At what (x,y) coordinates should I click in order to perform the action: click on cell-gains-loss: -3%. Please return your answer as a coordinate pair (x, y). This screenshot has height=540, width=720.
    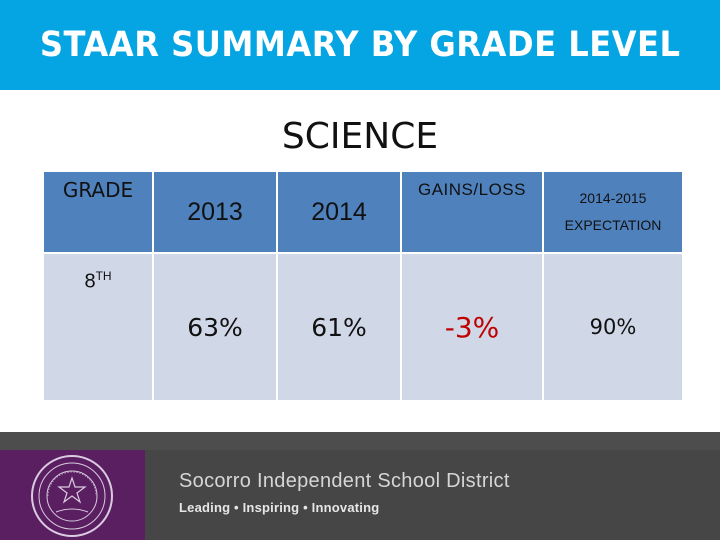
    Looking at the image, I should click on (472, 327).